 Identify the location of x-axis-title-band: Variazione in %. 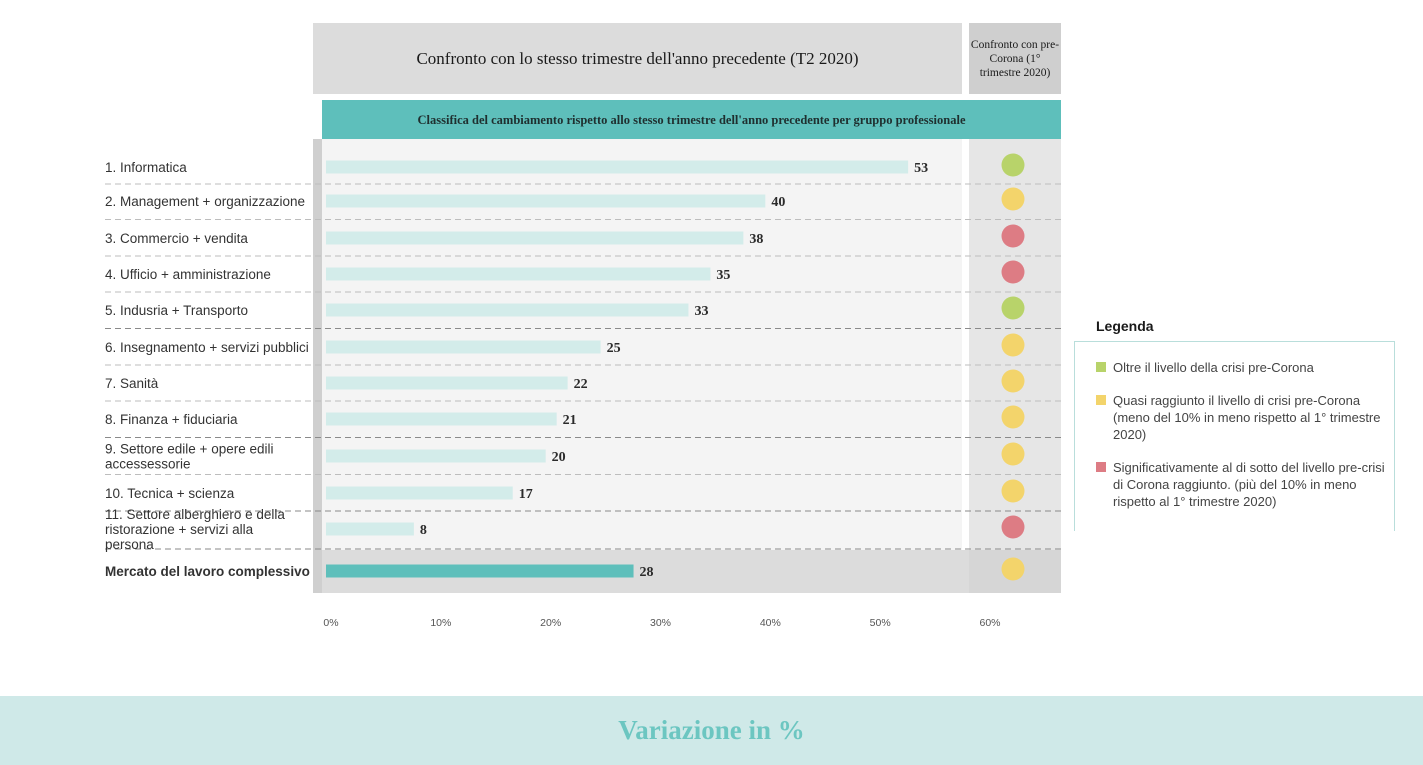
(711, 730).